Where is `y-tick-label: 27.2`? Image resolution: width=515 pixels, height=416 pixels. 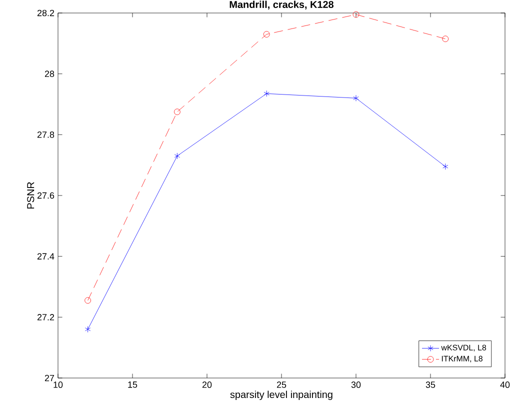
y-tick-label: 27.2 is located at coordinates (45, 317).